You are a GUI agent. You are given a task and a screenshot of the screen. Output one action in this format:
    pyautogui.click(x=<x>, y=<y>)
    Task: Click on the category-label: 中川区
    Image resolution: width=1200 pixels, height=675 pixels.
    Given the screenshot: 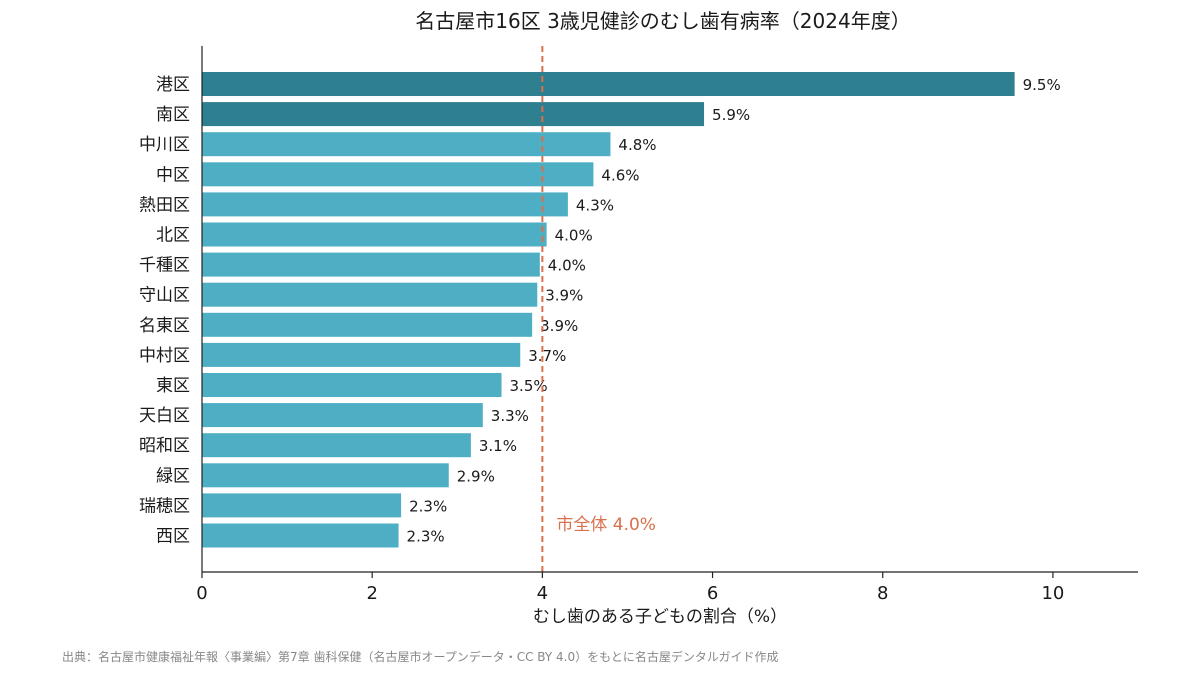 What is the action you would take?
    pyautogui.click(x=164, y=145)
    